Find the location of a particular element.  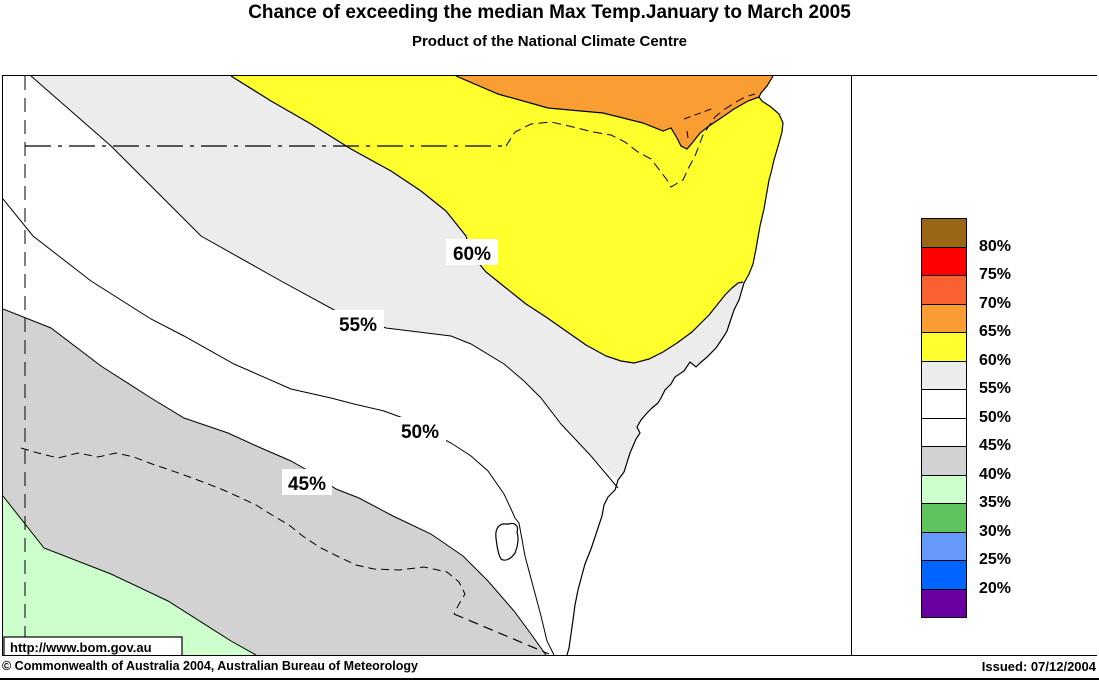

contour-label-60: 60% is located at coordinates (472, 252).